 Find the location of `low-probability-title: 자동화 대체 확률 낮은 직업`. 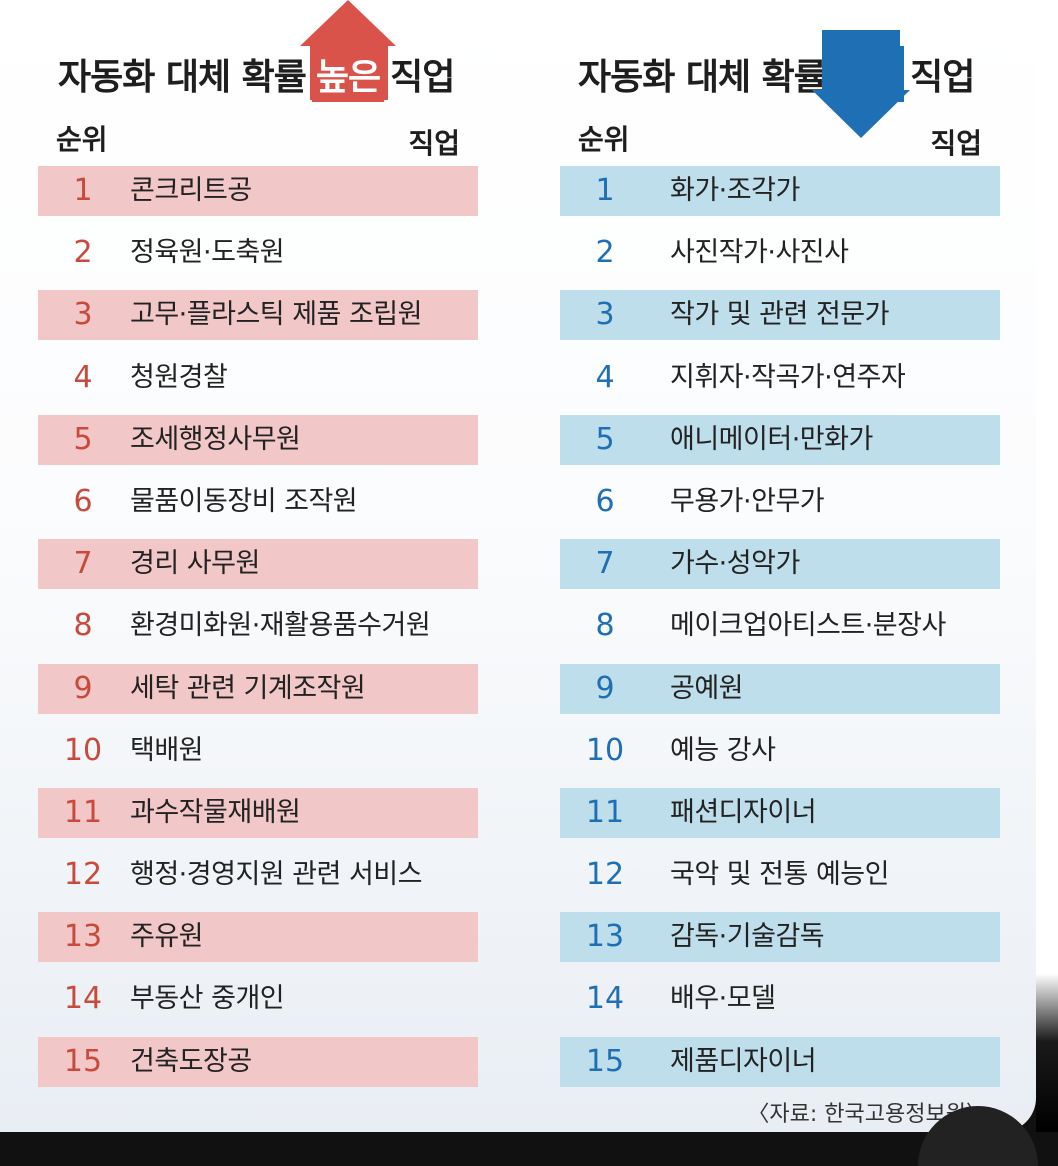

low-probability-title: 자동화 대체 확률 낮은 직업 is located at coordinates (776, 74).